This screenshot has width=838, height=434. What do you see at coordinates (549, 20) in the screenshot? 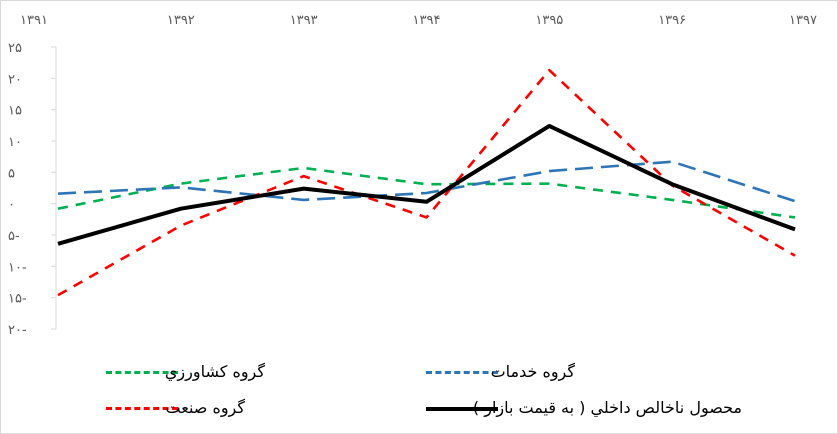
I see `x-tick-label: ۱۳۹۵` at bounding box center [549, 20].